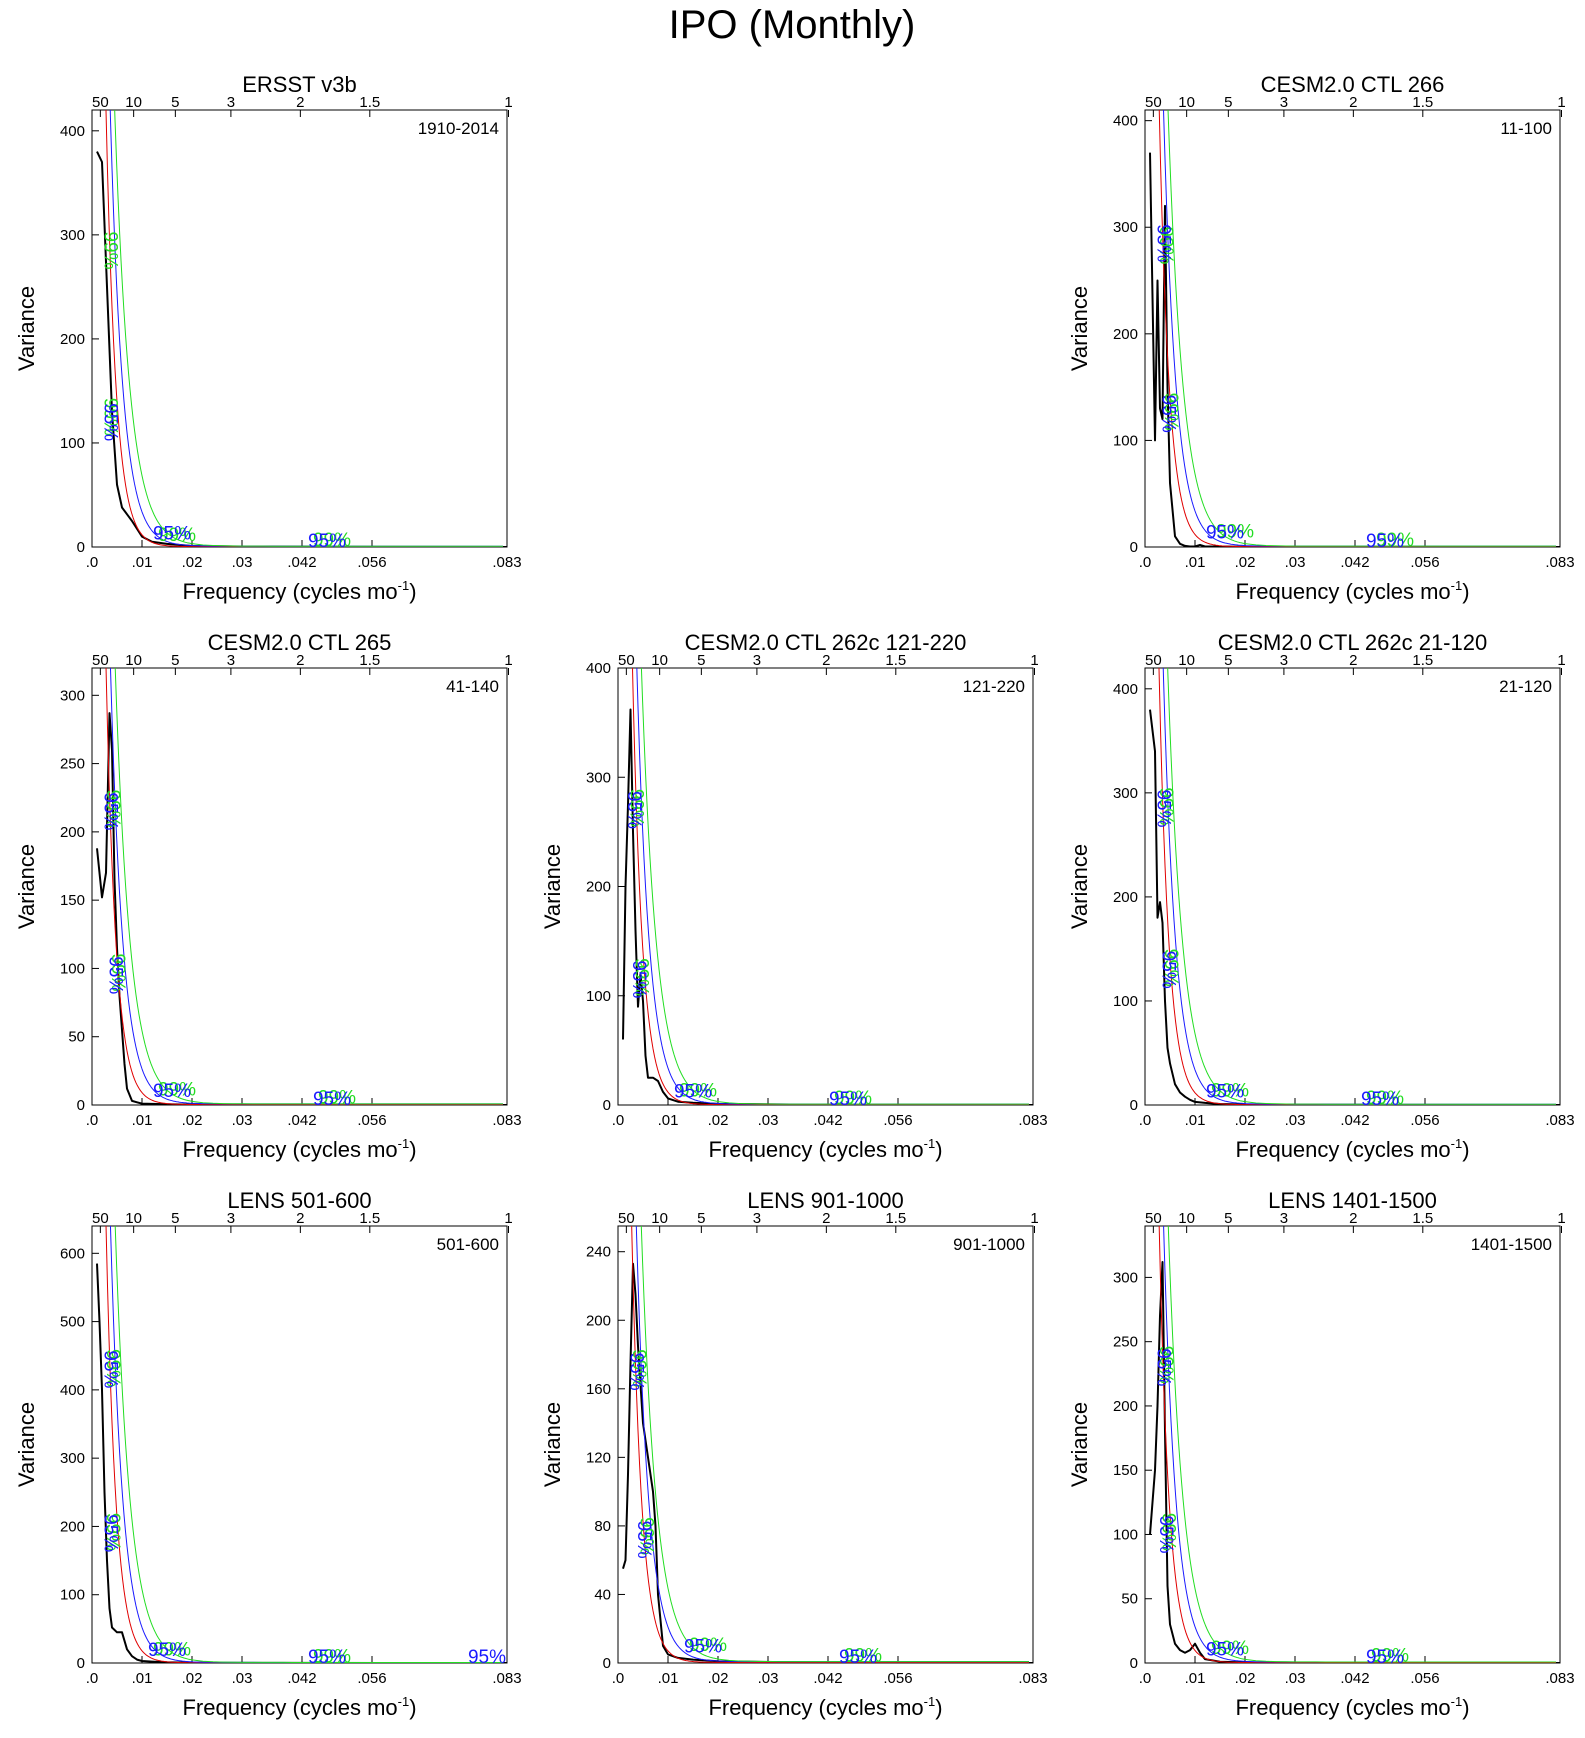 The width and height of the screenshot is (1585, 1738). I want to click on y-tick-label: 600, so click(72, 1253).